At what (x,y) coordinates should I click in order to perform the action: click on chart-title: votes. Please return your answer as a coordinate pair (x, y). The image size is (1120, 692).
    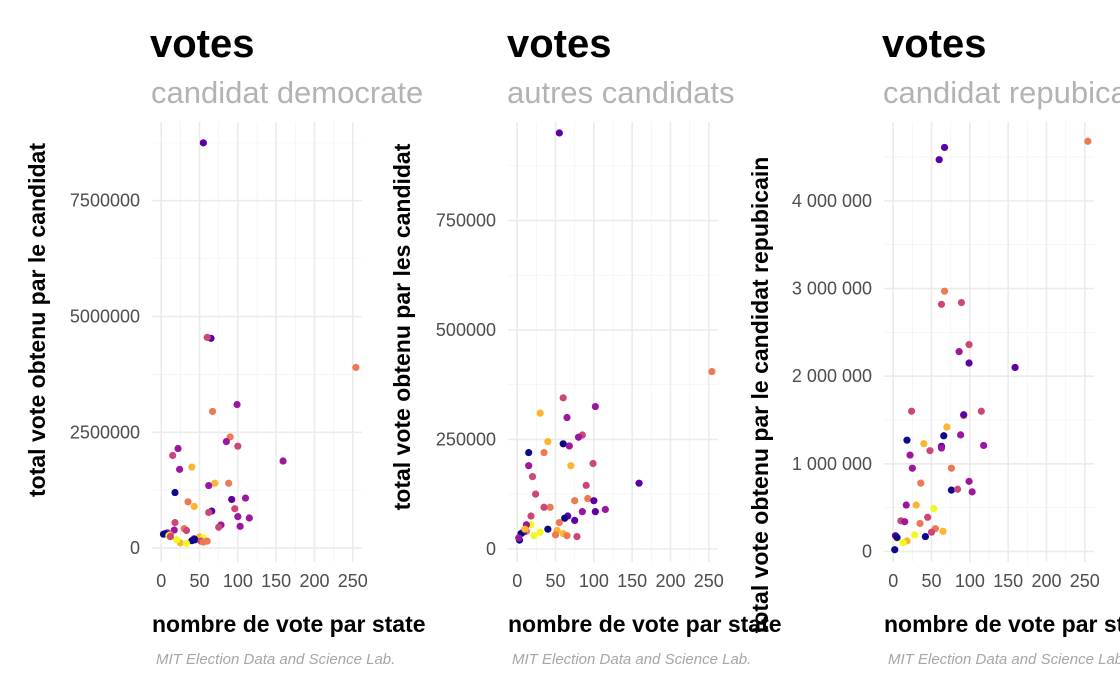
    Looking at the image, I should click on (934, 44).